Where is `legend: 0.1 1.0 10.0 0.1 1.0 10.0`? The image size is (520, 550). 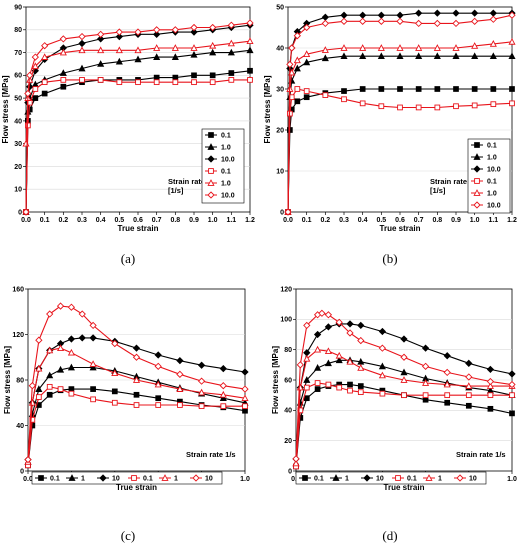
legend: 0.1 1.0 10.0 0.1 1.0 10.0 is located at coordinates (223, 166).